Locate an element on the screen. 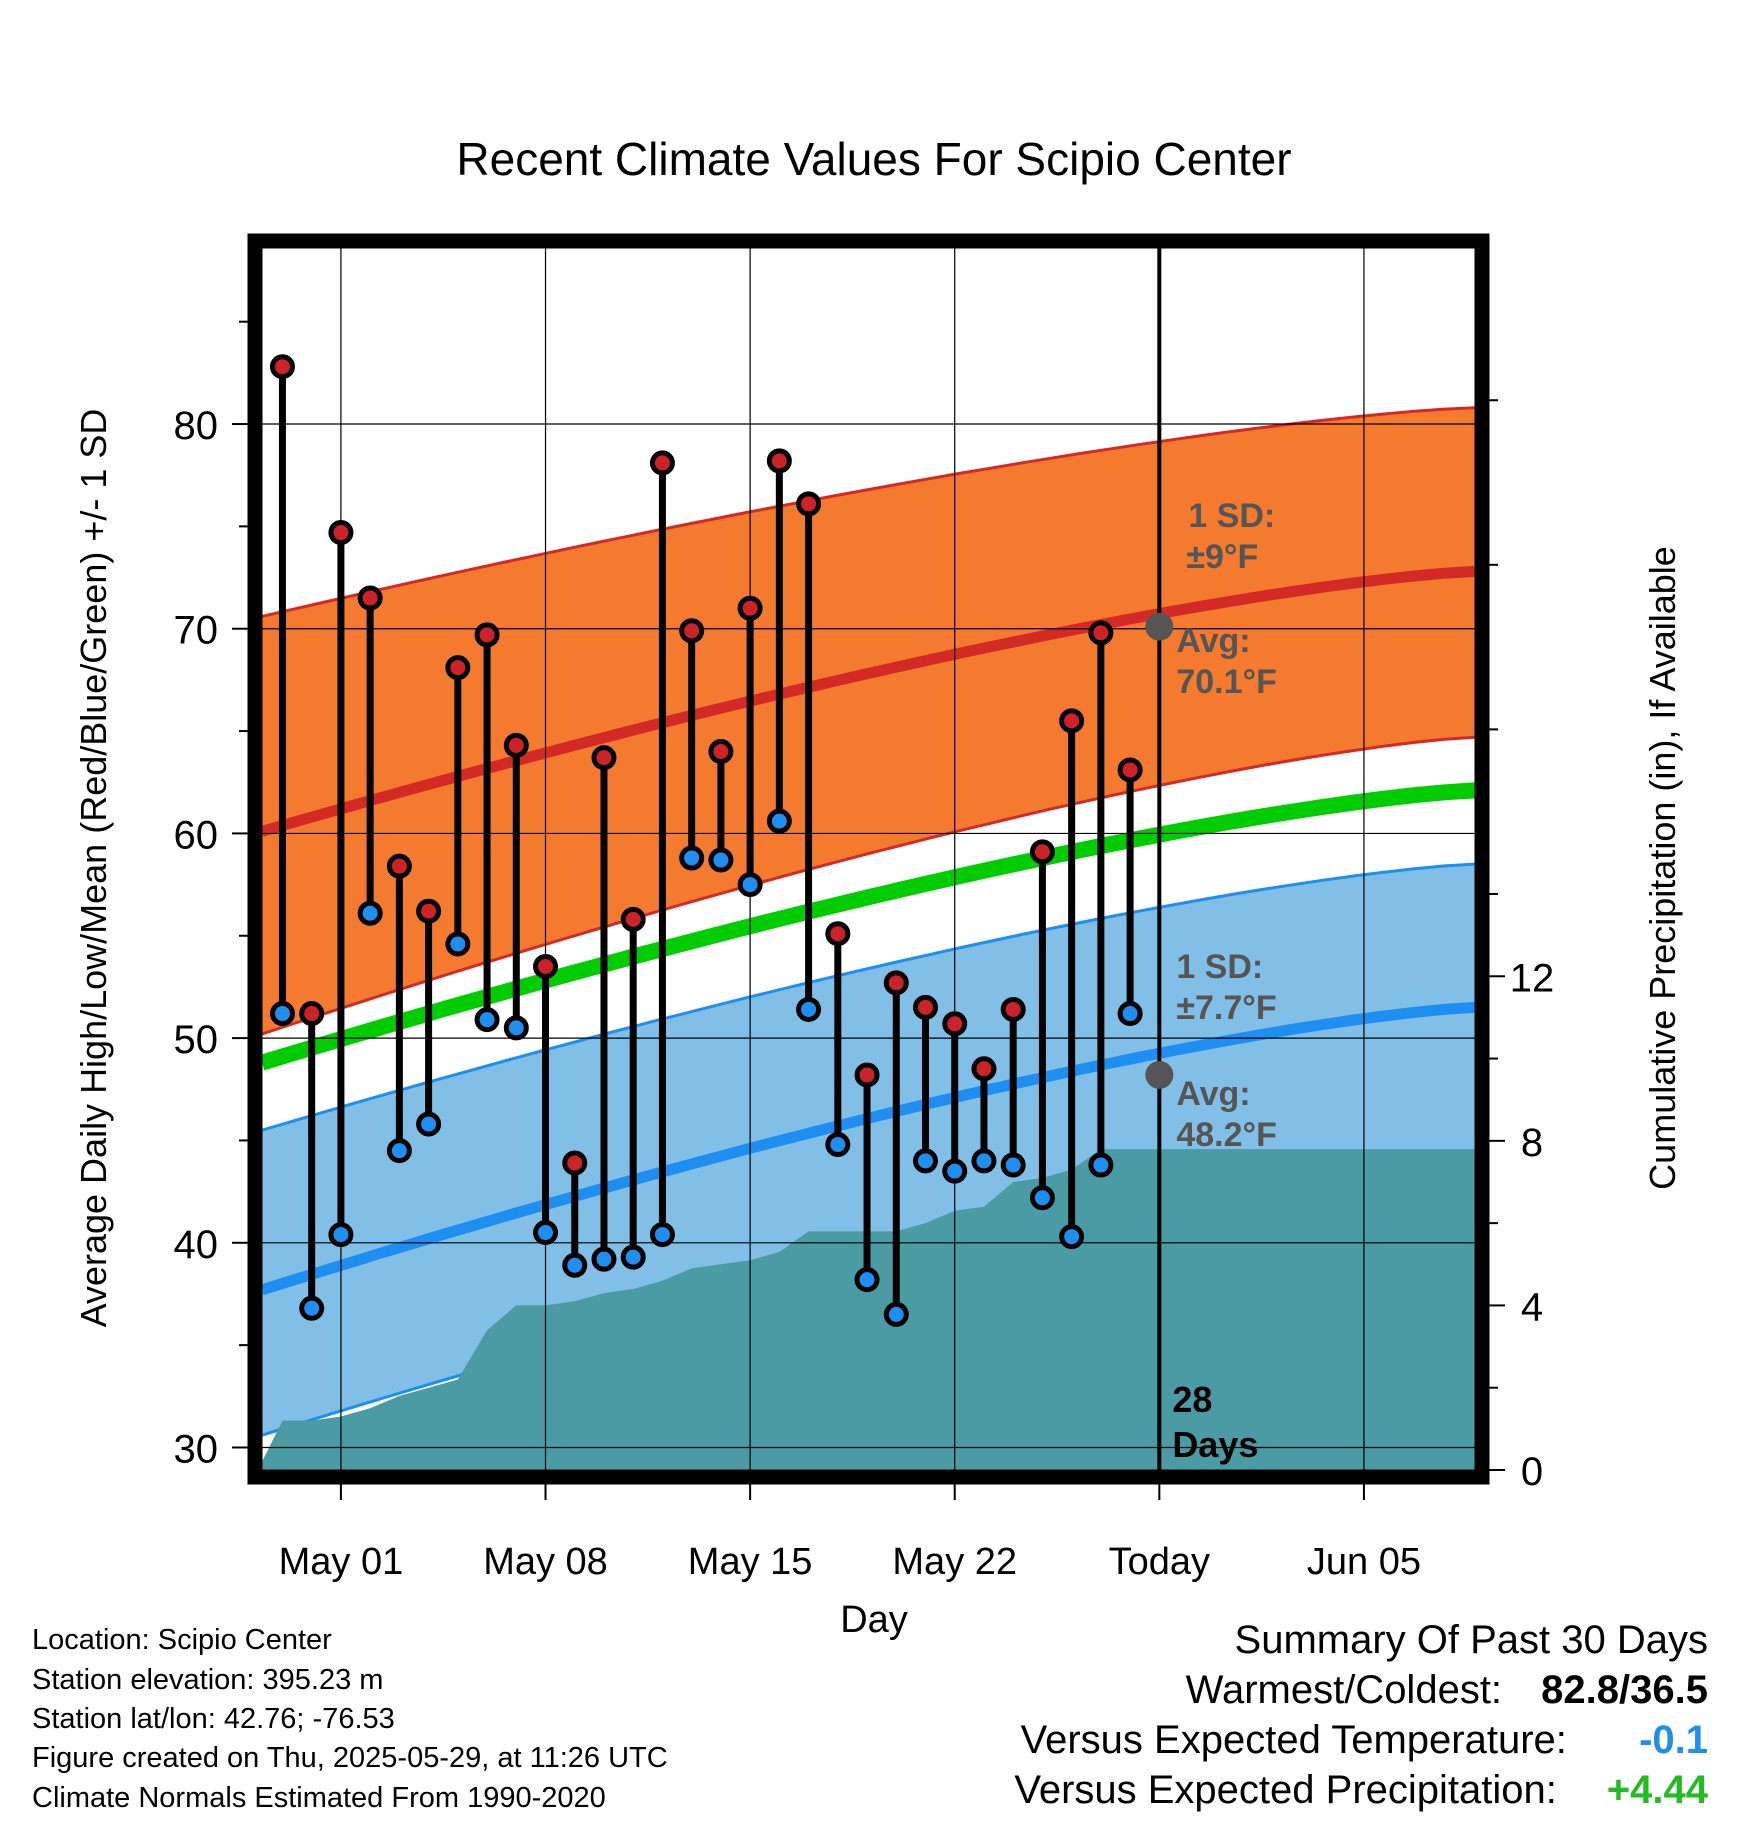  y-tick-label: 70 is located at coordinates (196, 631).